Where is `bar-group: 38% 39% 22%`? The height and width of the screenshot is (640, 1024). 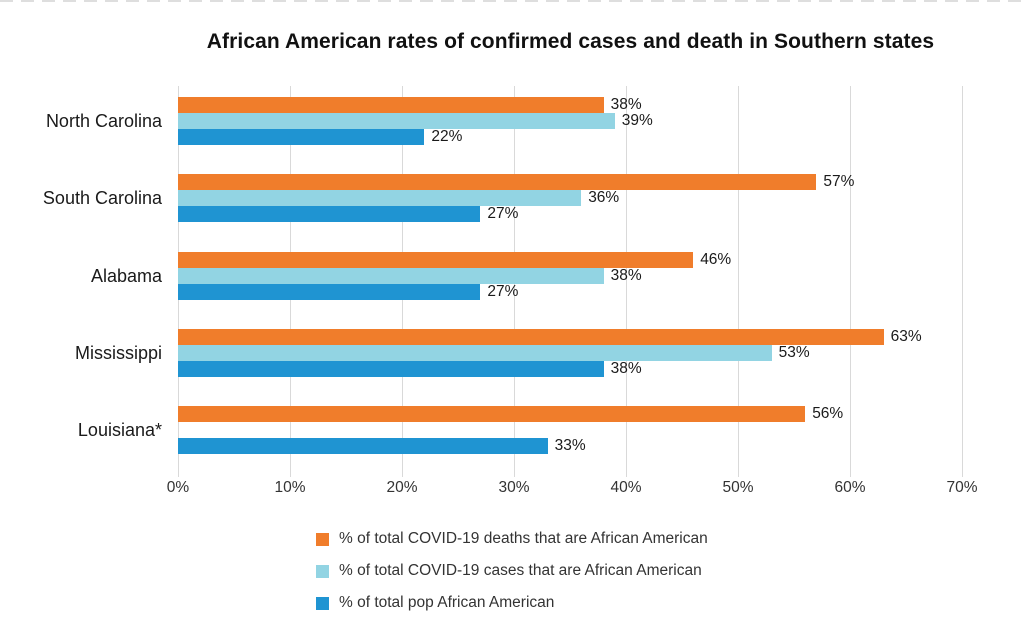
bar-group: 38% 39% 22% is located at coordinates (571, 121).